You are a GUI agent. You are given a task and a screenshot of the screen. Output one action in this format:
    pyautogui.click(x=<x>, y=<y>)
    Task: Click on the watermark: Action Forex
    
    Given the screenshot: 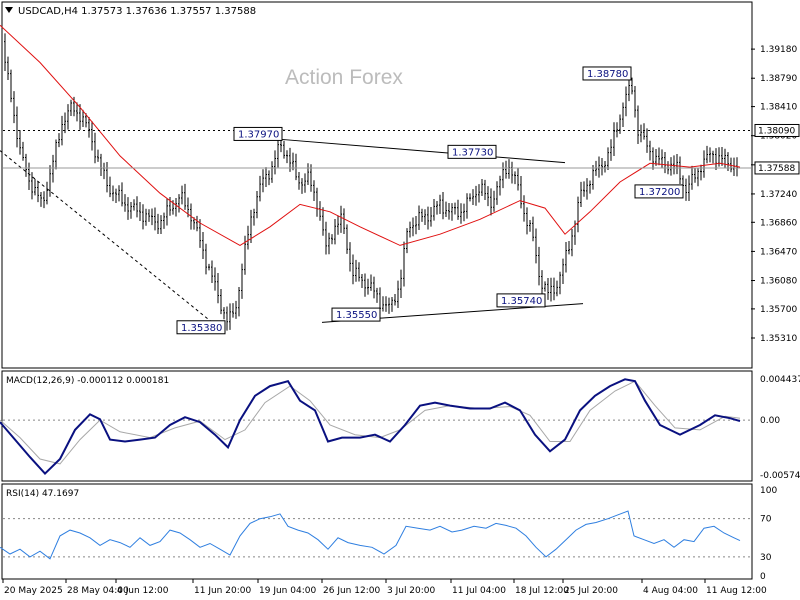 What is the action you would take?
    pyautogui.click(x=344, y=77)
    